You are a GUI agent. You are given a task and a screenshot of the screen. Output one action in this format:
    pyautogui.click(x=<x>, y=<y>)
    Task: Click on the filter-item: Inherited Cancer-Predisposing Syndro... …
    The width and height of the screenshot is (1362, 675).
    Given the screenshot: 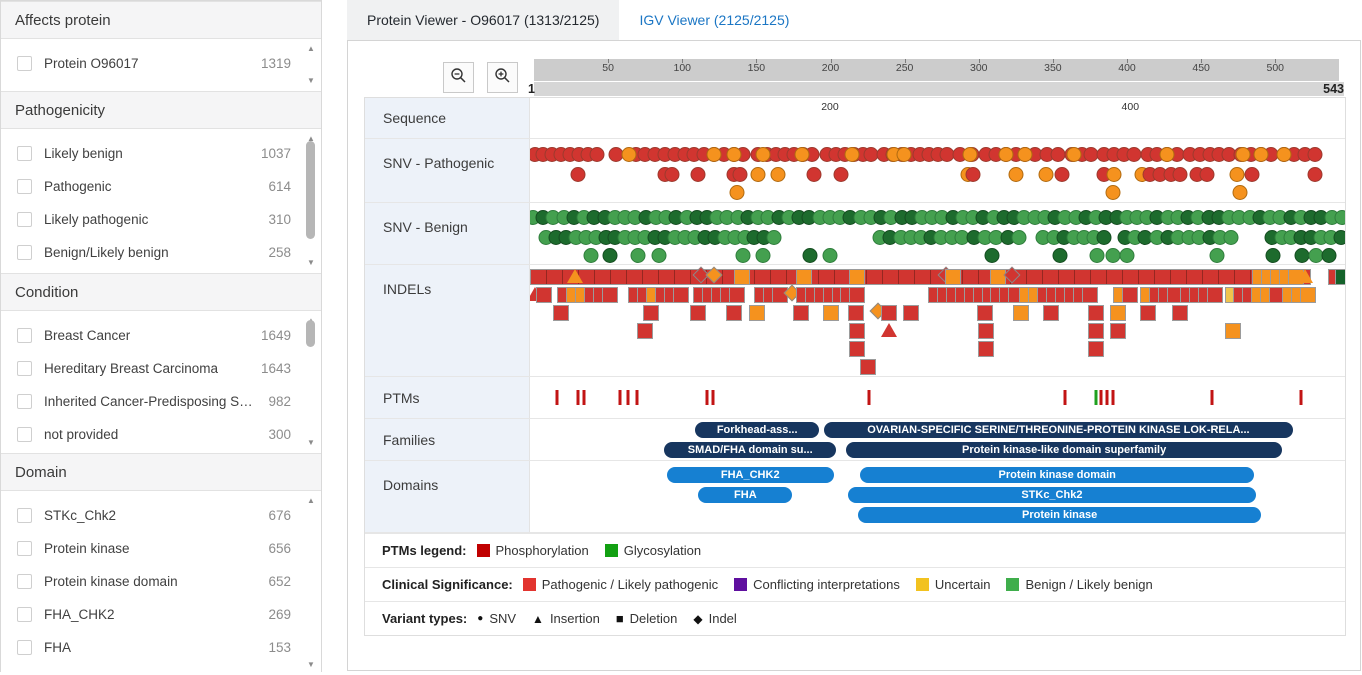 What is the action you would take?
    pyautogui.click(x=161, y=401)
    